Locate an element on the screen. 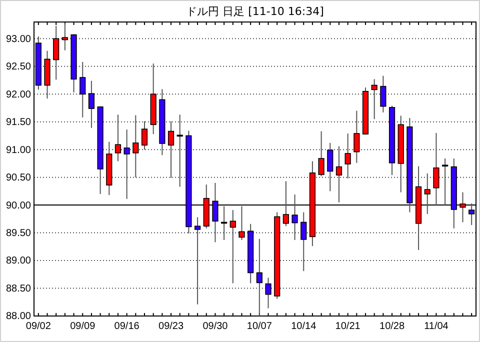  x-tick-label: 10/28 is located at coordinates (392, 326).